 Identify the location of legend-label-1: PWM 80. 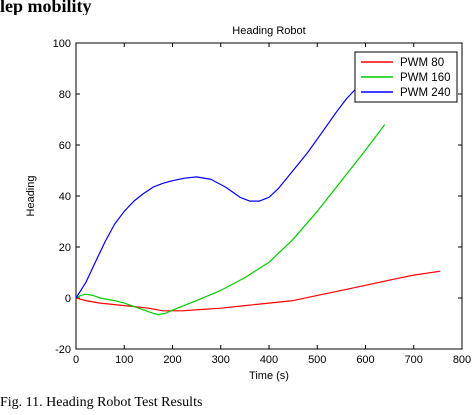
(422, 63).